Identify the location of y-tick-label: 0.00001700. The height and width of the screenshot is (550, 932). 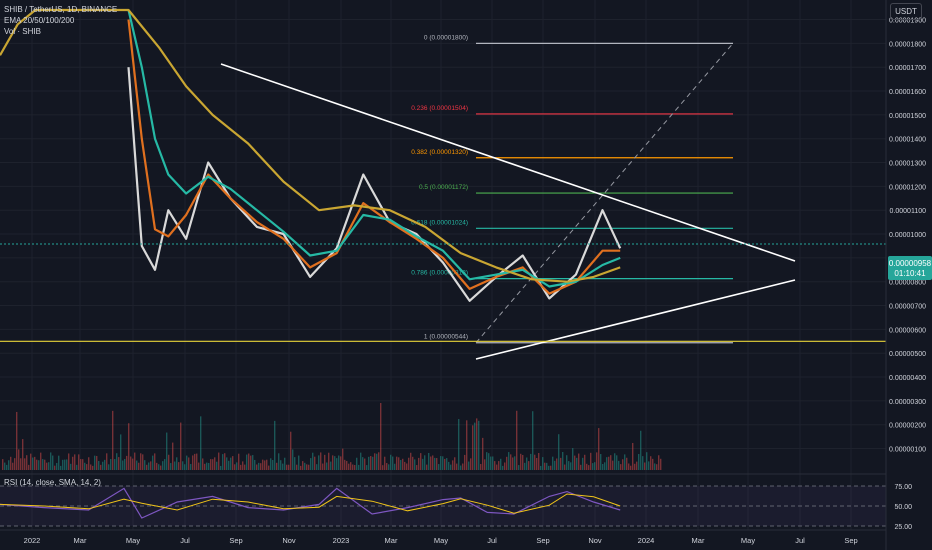
(907, 68).